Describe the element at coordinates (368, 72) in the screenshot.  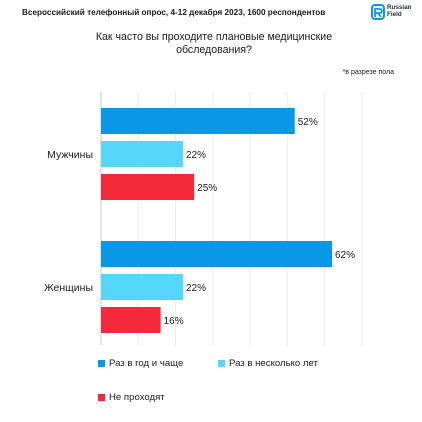
I see `chart-note: *в разрезе пола` at that location.